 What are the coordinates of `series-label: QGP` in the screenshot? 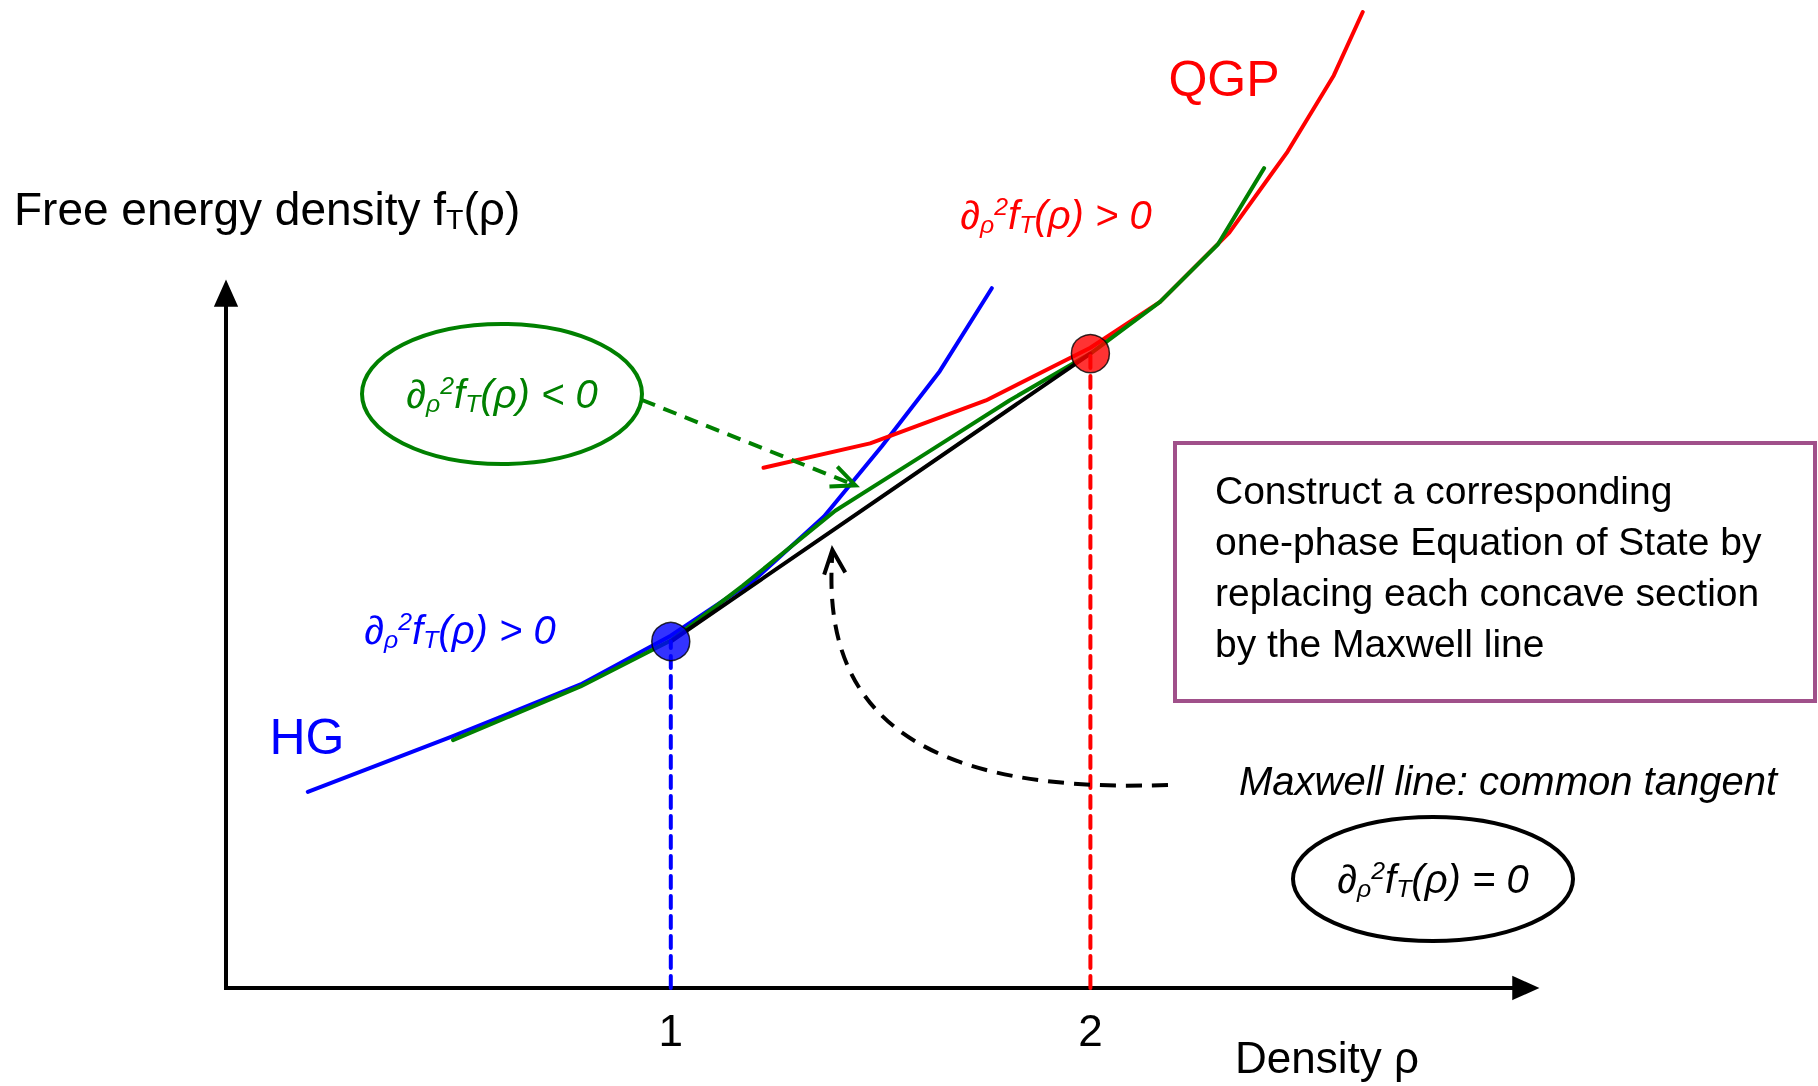 It's located at (1224, 79).